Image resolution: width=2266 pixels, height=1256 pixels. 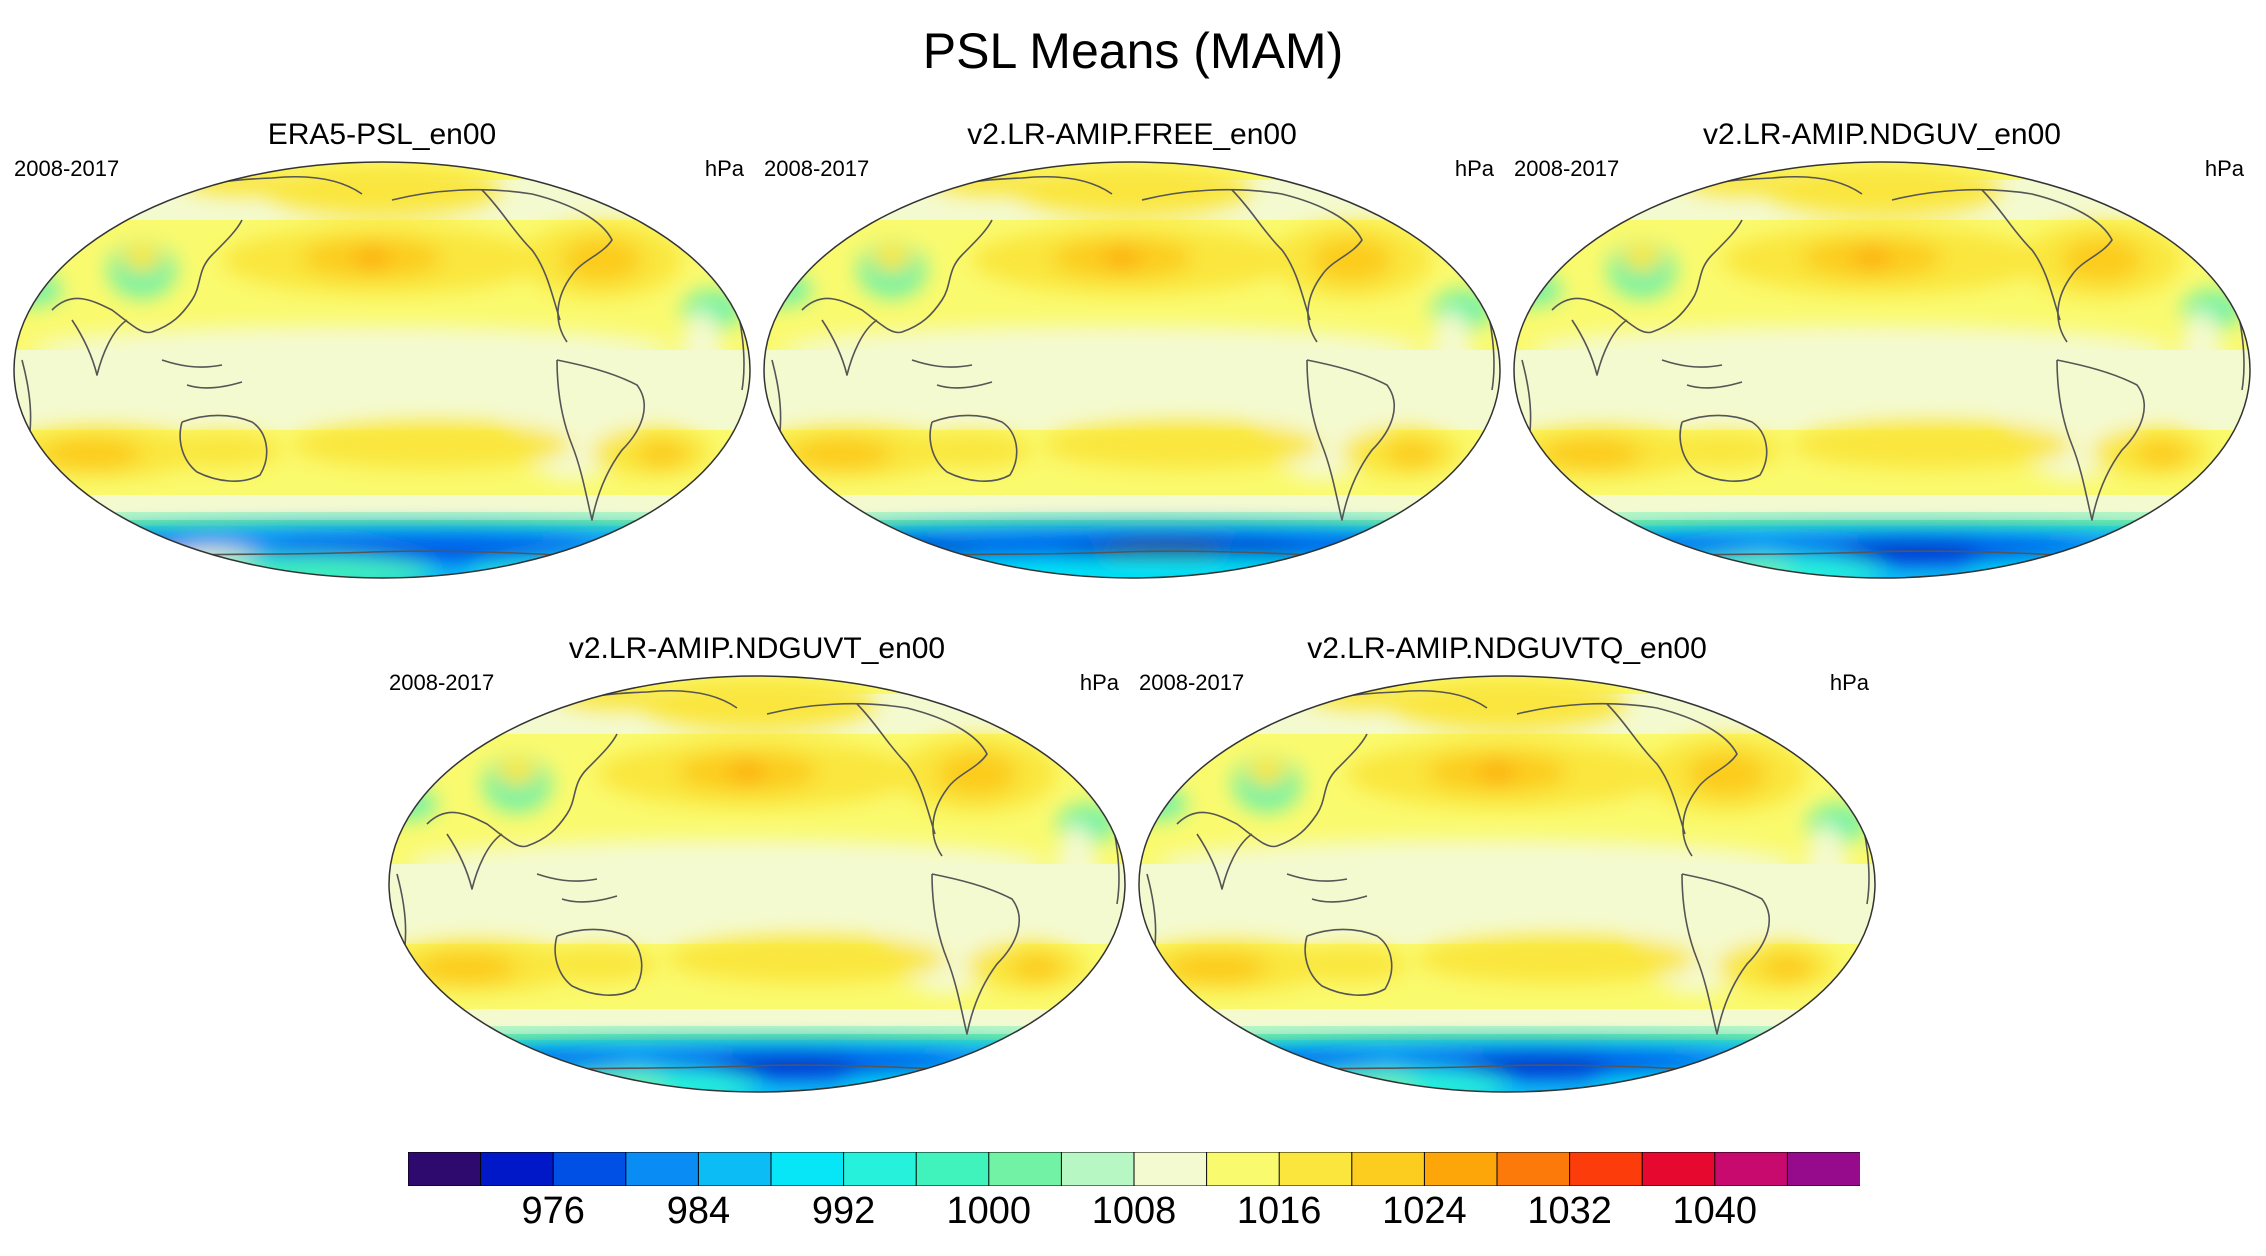 I want to click on figure-title: PSL Means (MAM), so click(x=1133, y=51).